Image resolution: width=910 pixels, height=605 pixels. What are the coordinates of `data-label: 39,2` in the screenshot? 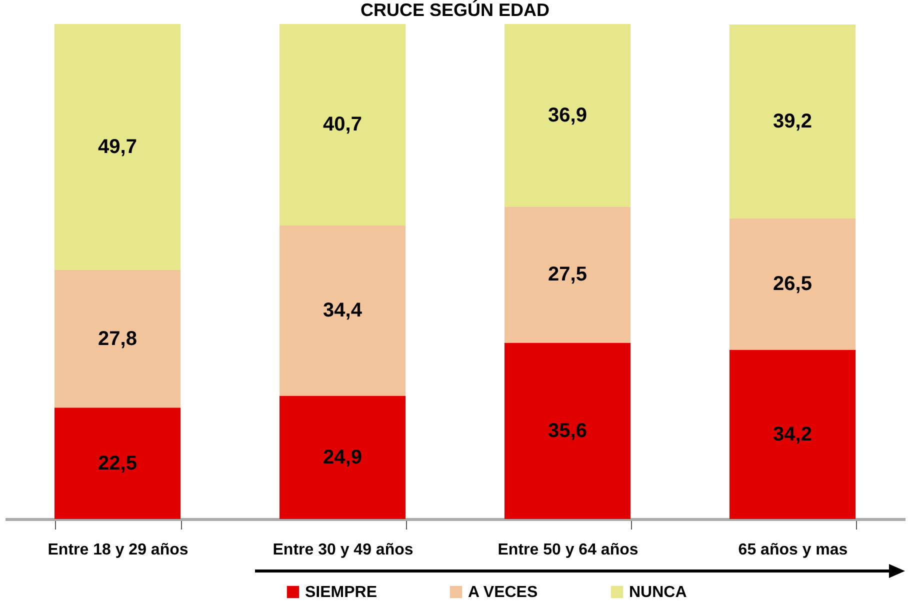 It's located at (792, 121).